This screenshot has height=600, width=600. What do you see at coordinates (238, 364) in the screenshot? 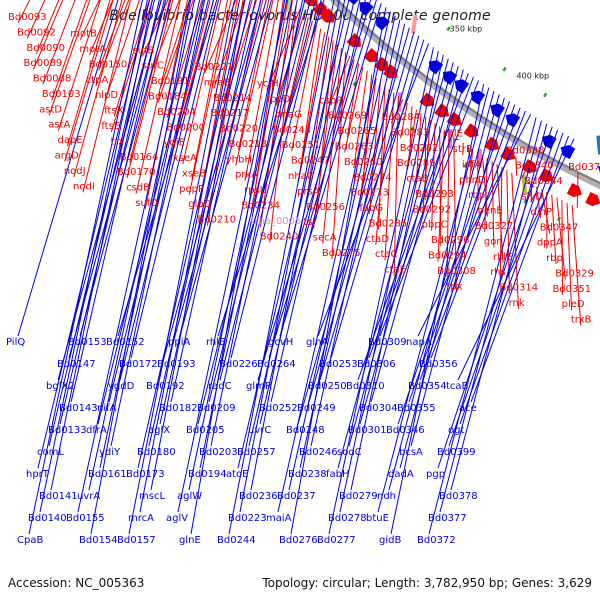
I see `gene-label: Bd0226` at bounding box center [238, 364].